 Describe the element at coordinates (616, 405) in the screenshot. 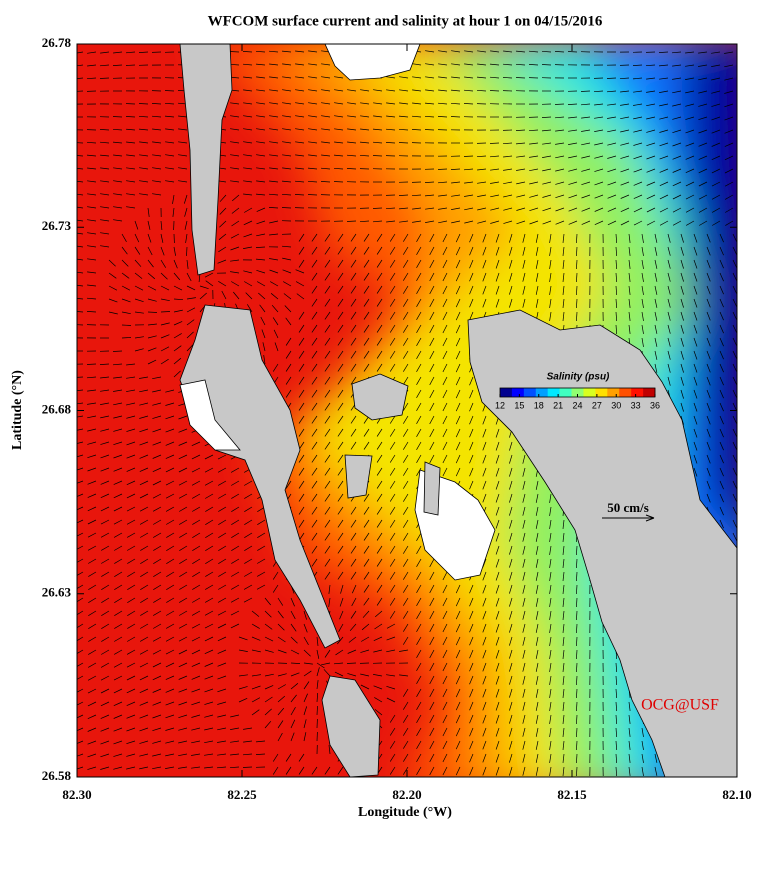

I see `colorbar-tick-label: 30` at that location.